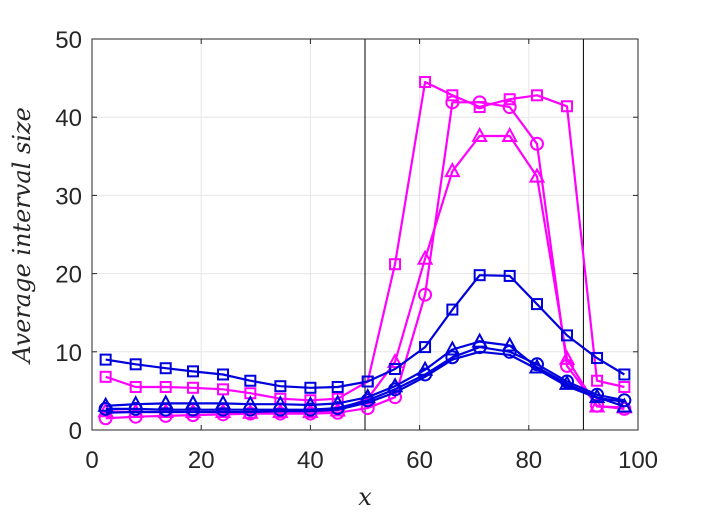  I want to click on y-tick-label: 10, so click(68, 353).